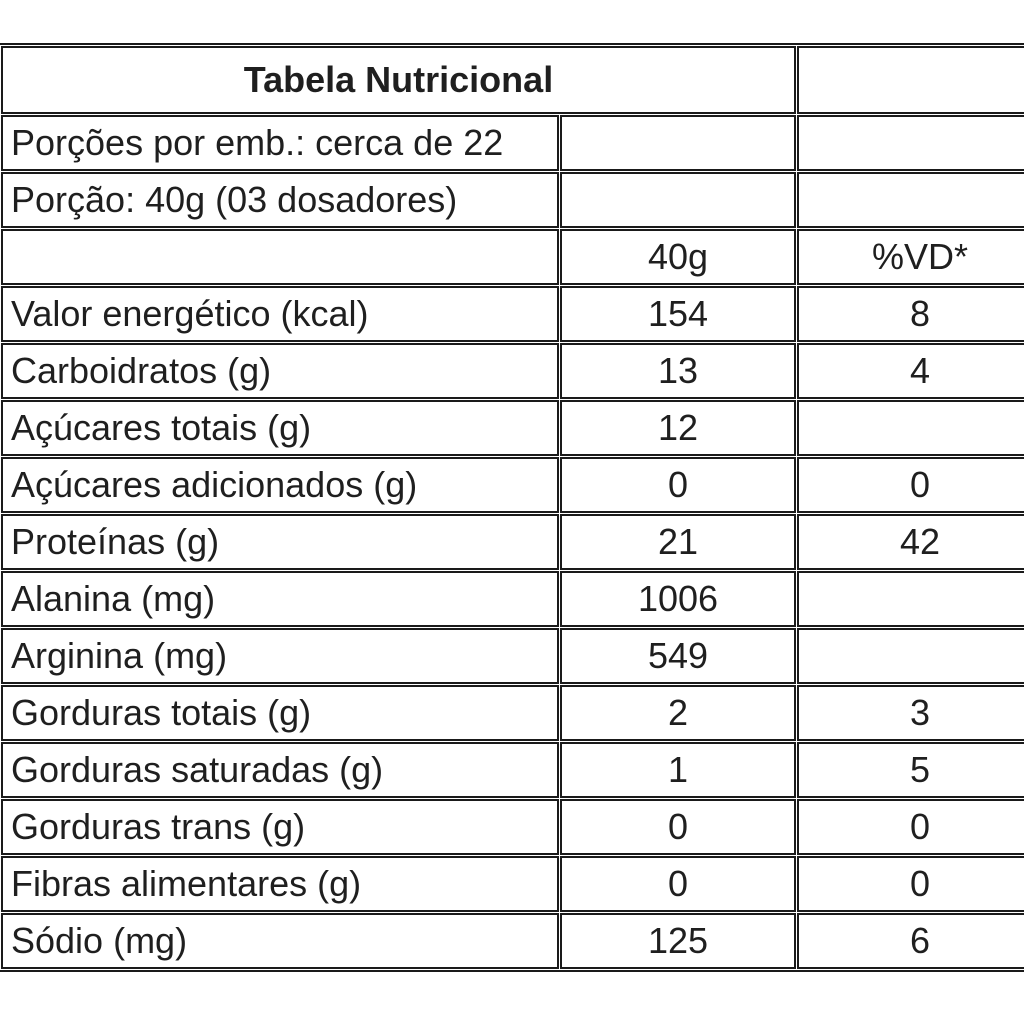 This screenshot has height=1024, width=1024. I want to click on table-row: Arginina (mg) 549, so click(512, 656).